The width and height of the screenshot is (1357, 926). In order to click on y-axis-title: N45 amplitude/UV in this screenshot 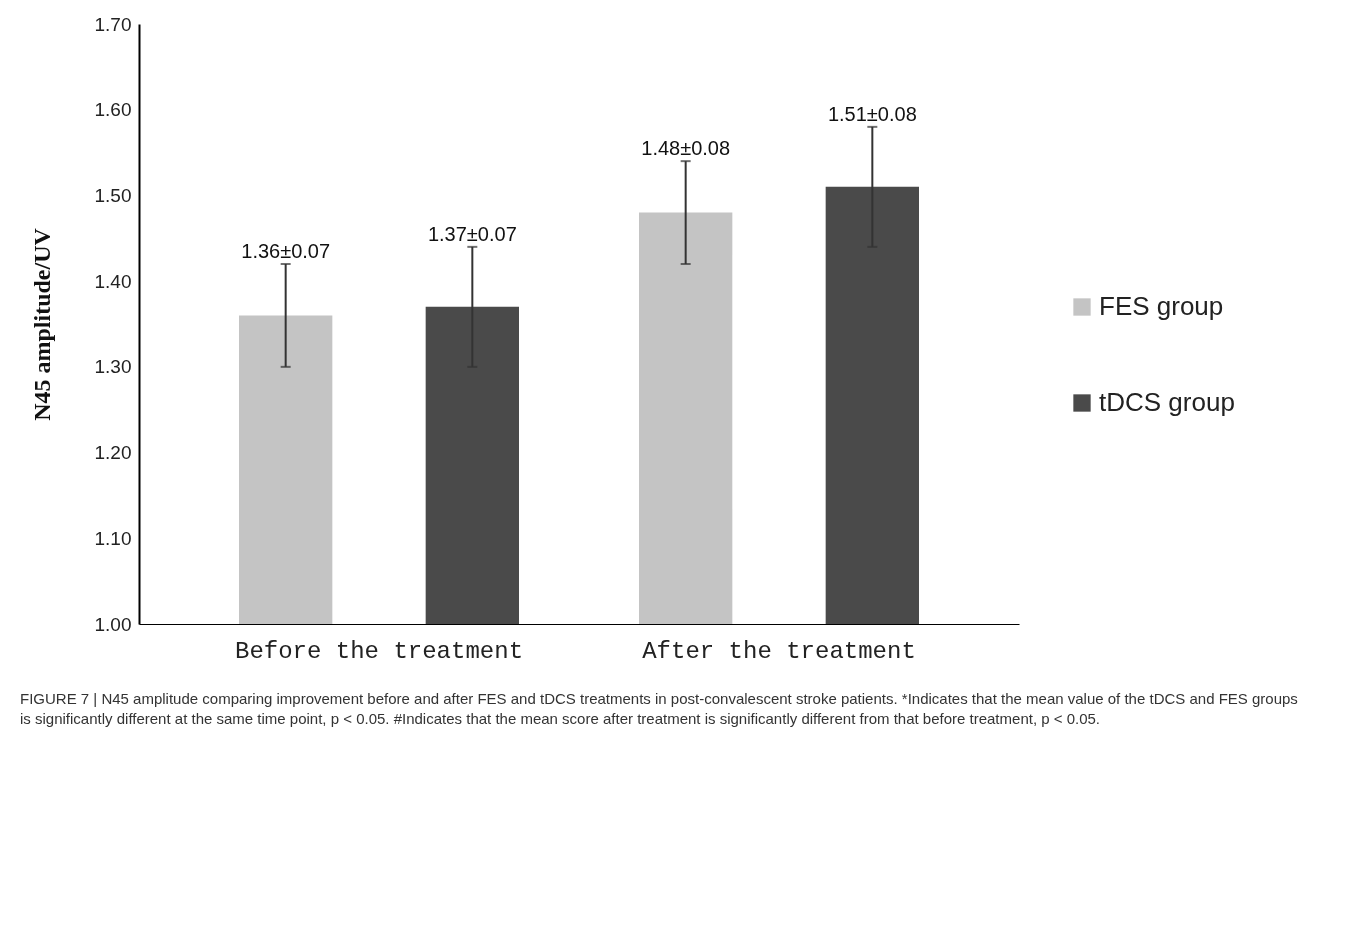, I will do `click(41, 324)`.